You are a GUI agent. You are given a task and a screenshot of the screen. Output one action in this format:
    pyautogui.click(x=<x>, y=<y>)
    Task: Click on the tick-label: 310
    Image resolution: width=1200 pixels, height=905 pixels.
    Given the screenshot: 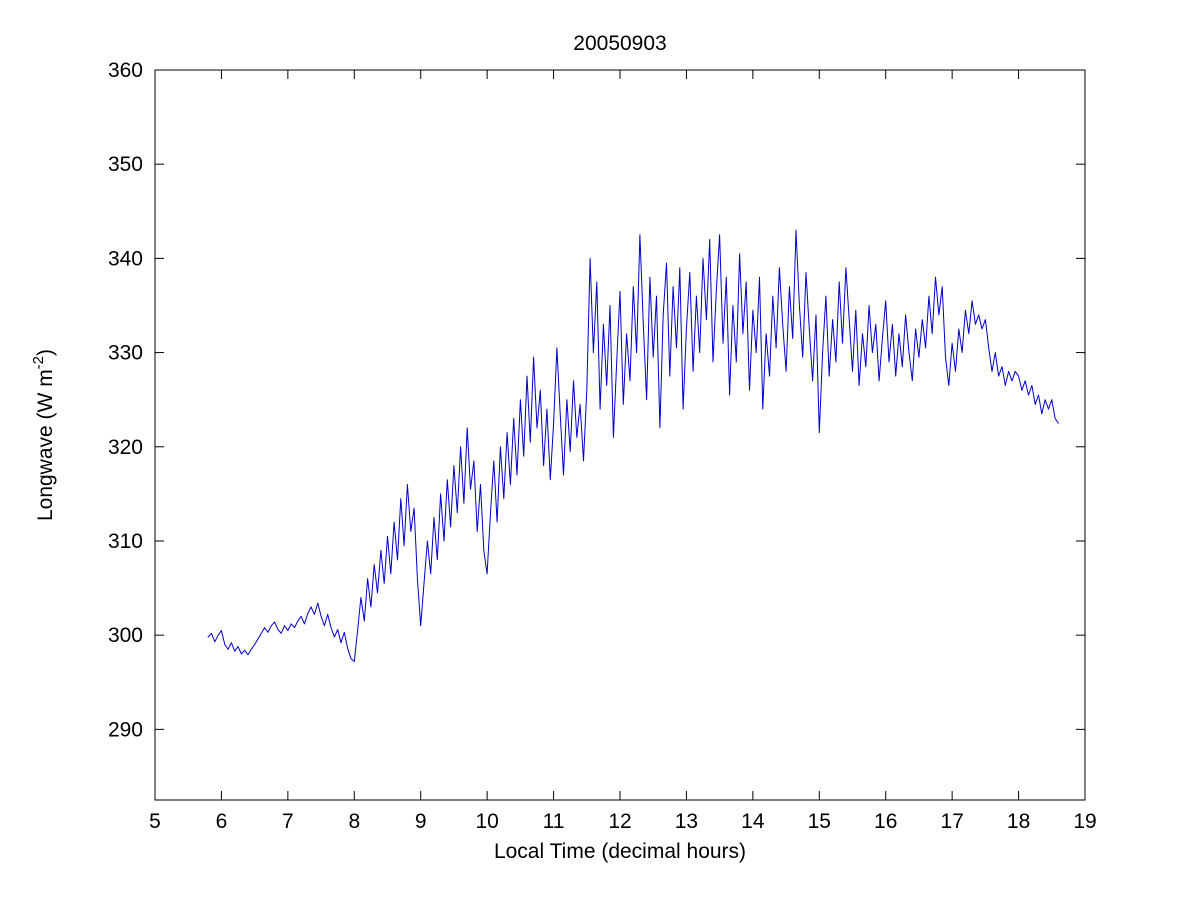 What is the action you would take?
    pyautogui.click(x=125, y=541)
    